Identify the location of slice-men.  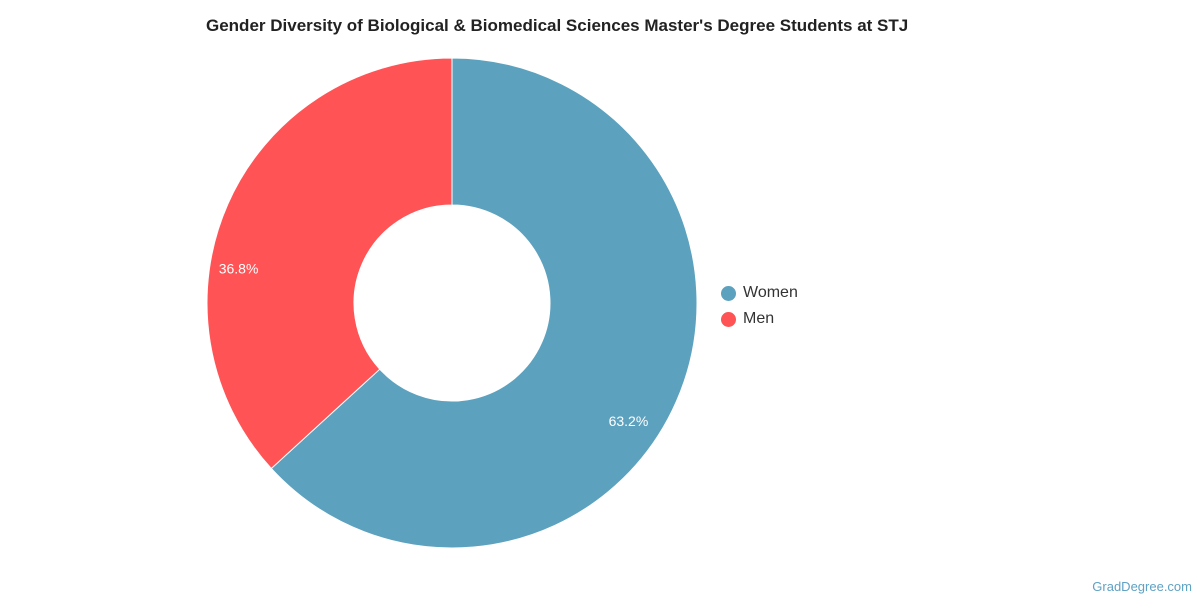
(329, 263).